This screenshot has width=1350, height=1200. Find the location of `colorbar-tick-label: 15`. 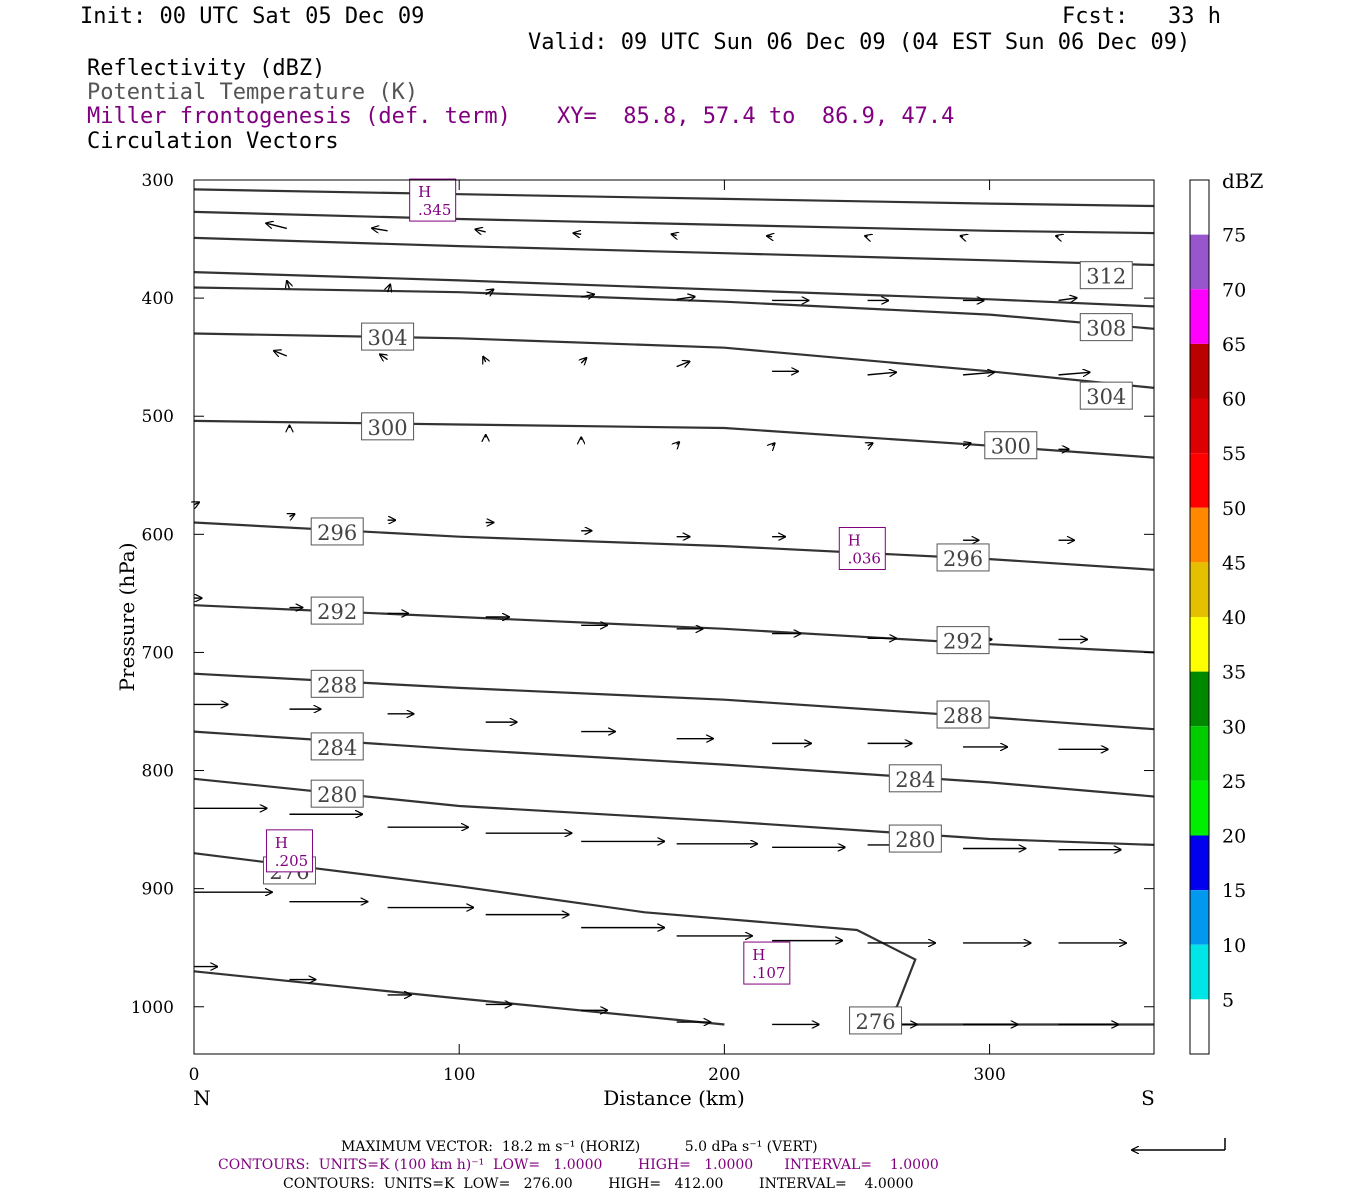

colorbar-tick-label: 15 is located at coordinates (1234, 891).